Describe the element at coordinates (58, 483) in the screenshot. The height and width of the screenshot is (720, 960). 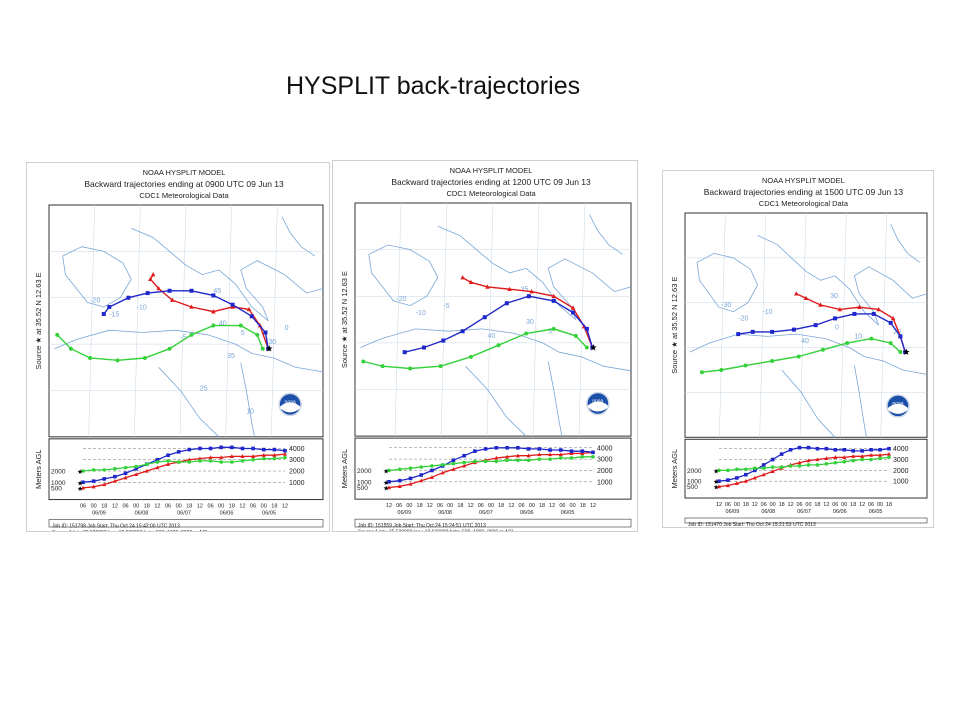
I see `left-level-label: 1000` at that location.